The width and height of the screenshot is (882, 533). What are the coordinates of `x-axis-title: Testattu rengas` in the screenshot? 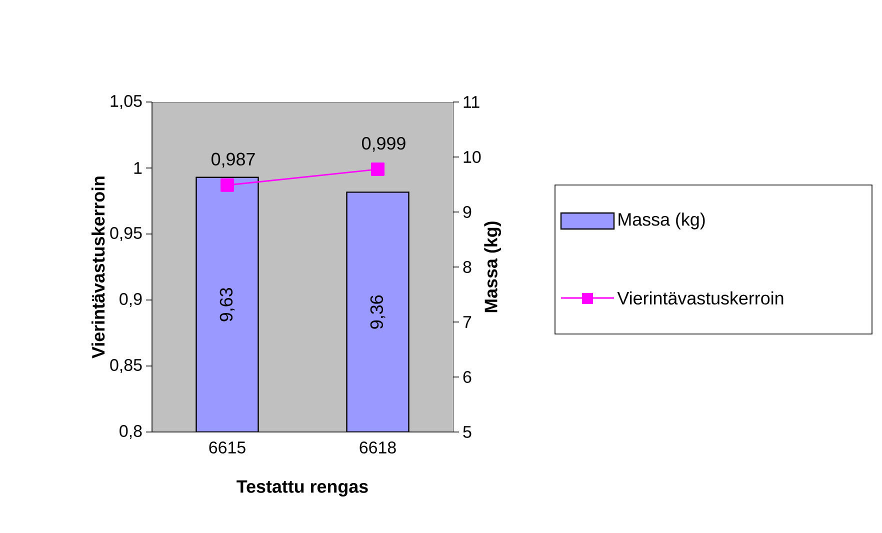 It's located at (302, 488).